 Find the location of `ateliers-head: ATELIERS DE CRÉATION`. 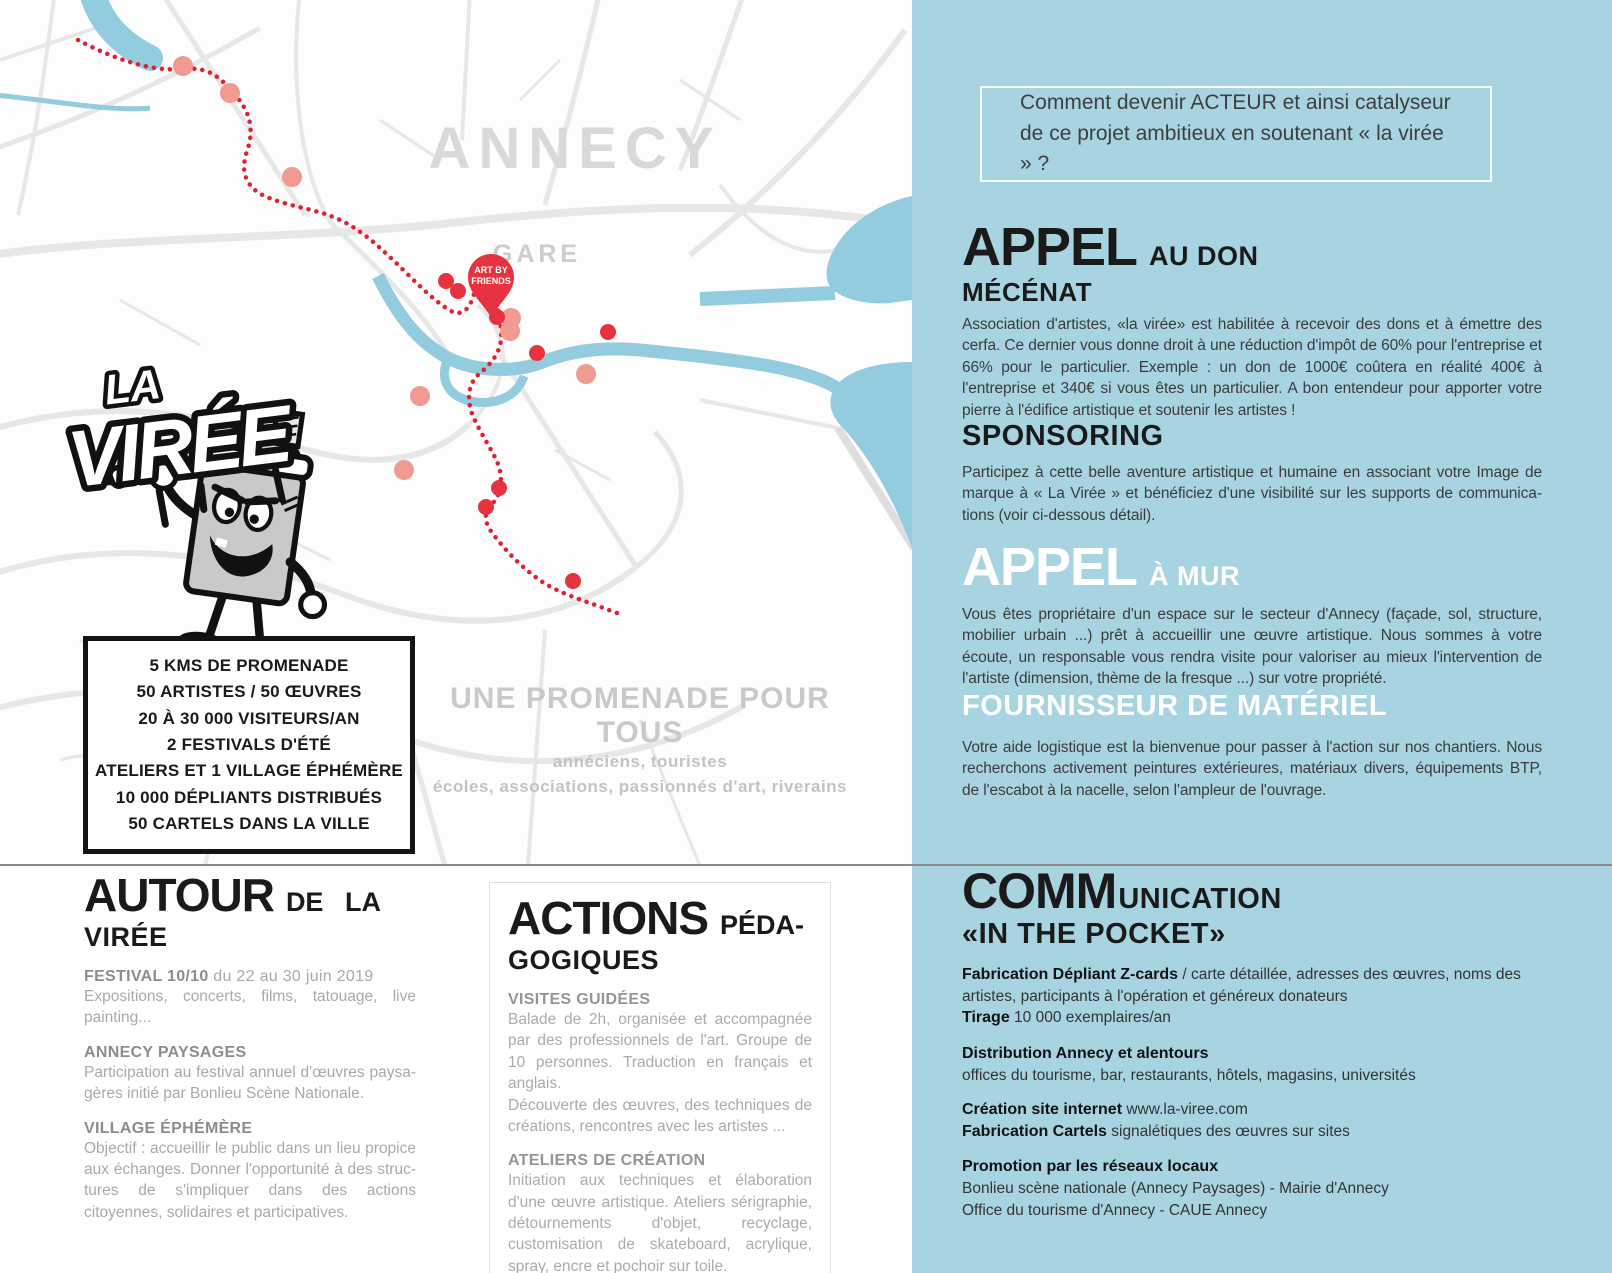

ateliers-head: ATELIERS DE CRÉATION is located at coordinates (607, 1161).